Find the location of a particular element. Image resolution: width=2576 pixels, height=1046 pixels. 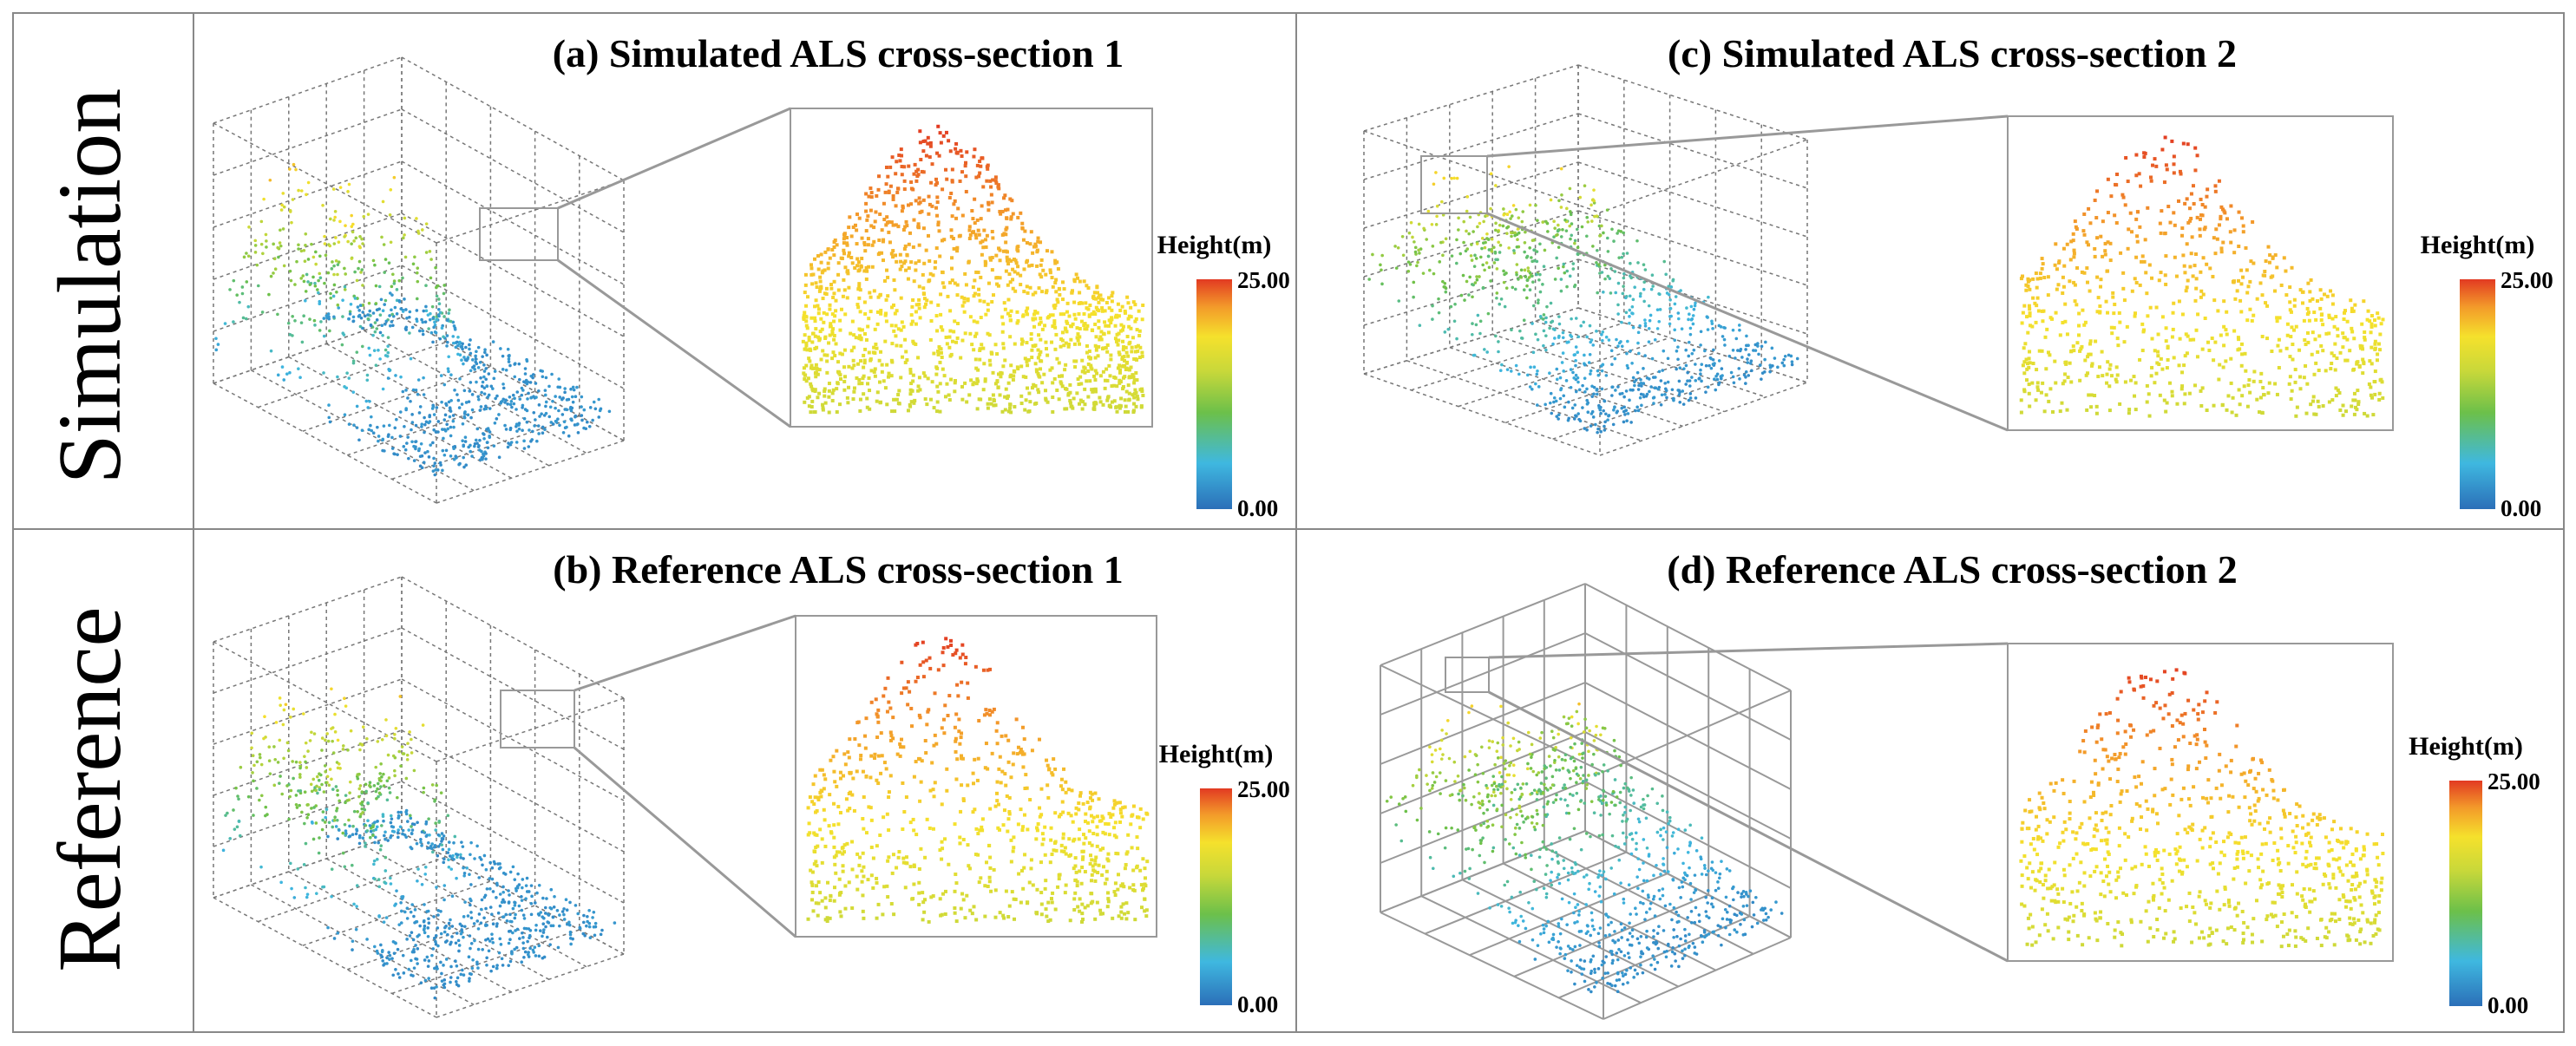

zoom-box is located at coordinates (971, 268).